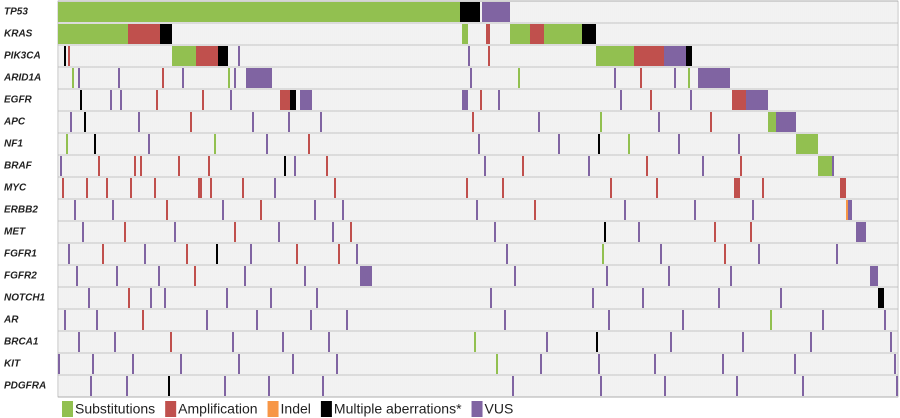 This screenshot has height=418, width=900. I want to click on gene-label: ARID1A, so click(22, 78).